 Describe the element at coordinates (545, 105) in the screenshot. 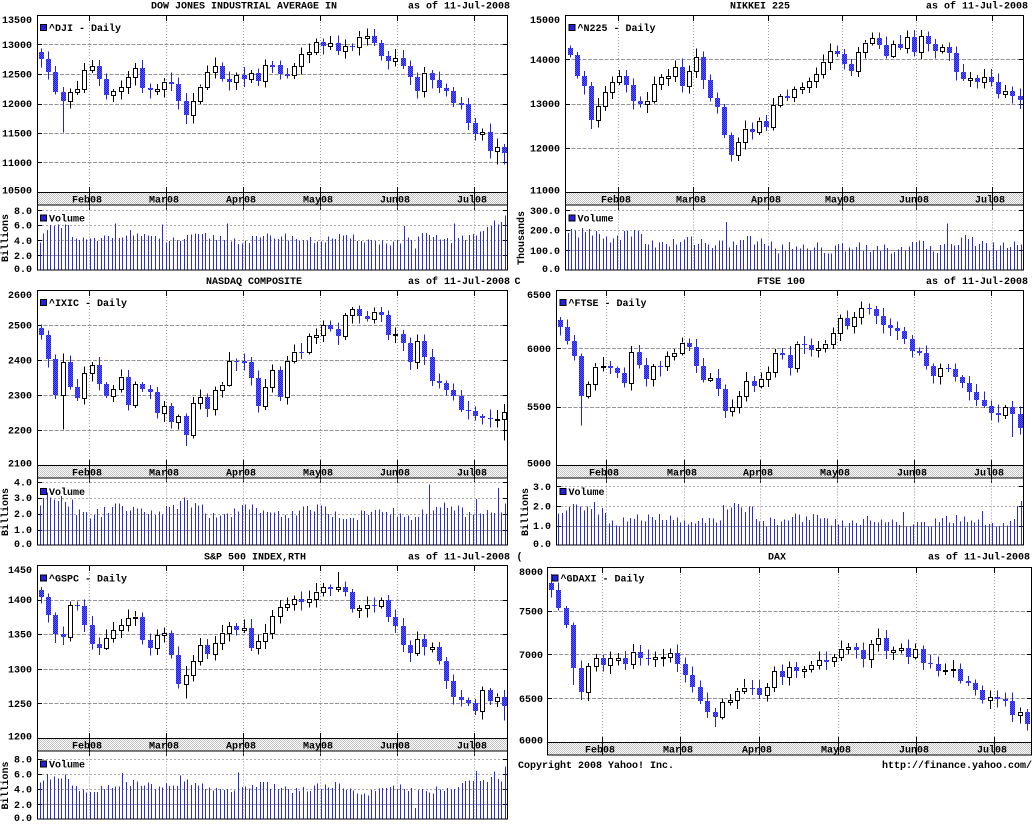

I see `svg-text: 13000` at that location.